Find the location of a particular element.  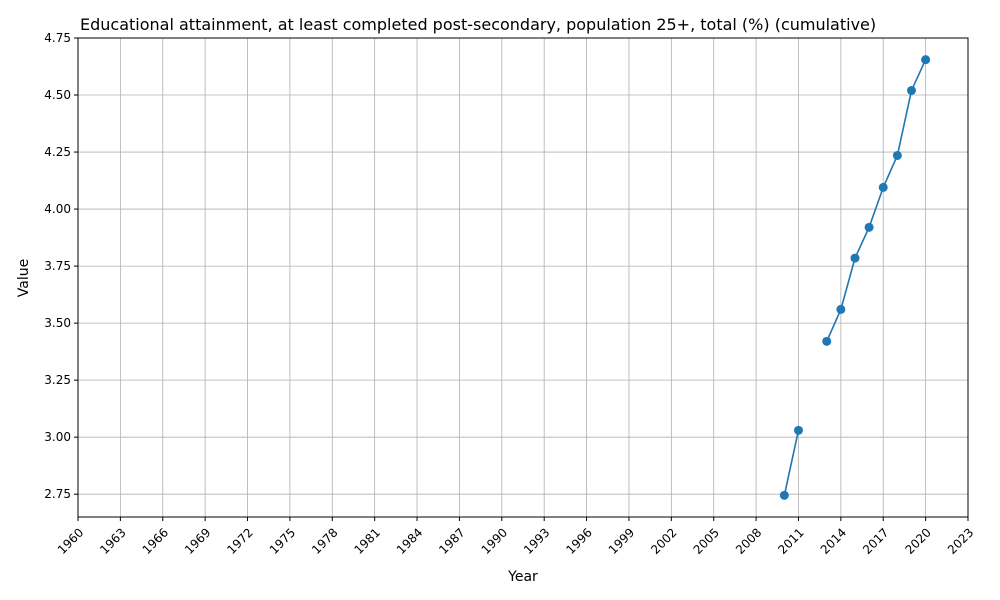

y-tick-label: 3.00 is located at coordinates (57, 437).